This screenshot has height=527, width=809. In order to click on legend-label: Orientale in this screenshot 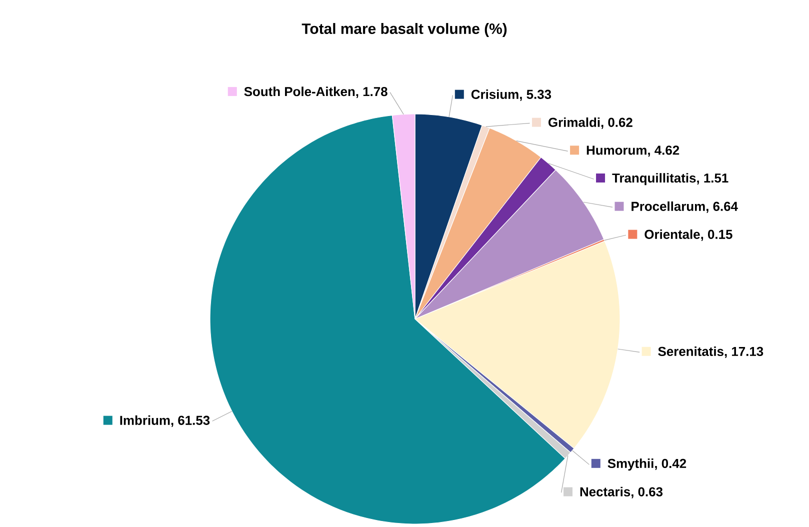, I will do `click(672, 234)`.